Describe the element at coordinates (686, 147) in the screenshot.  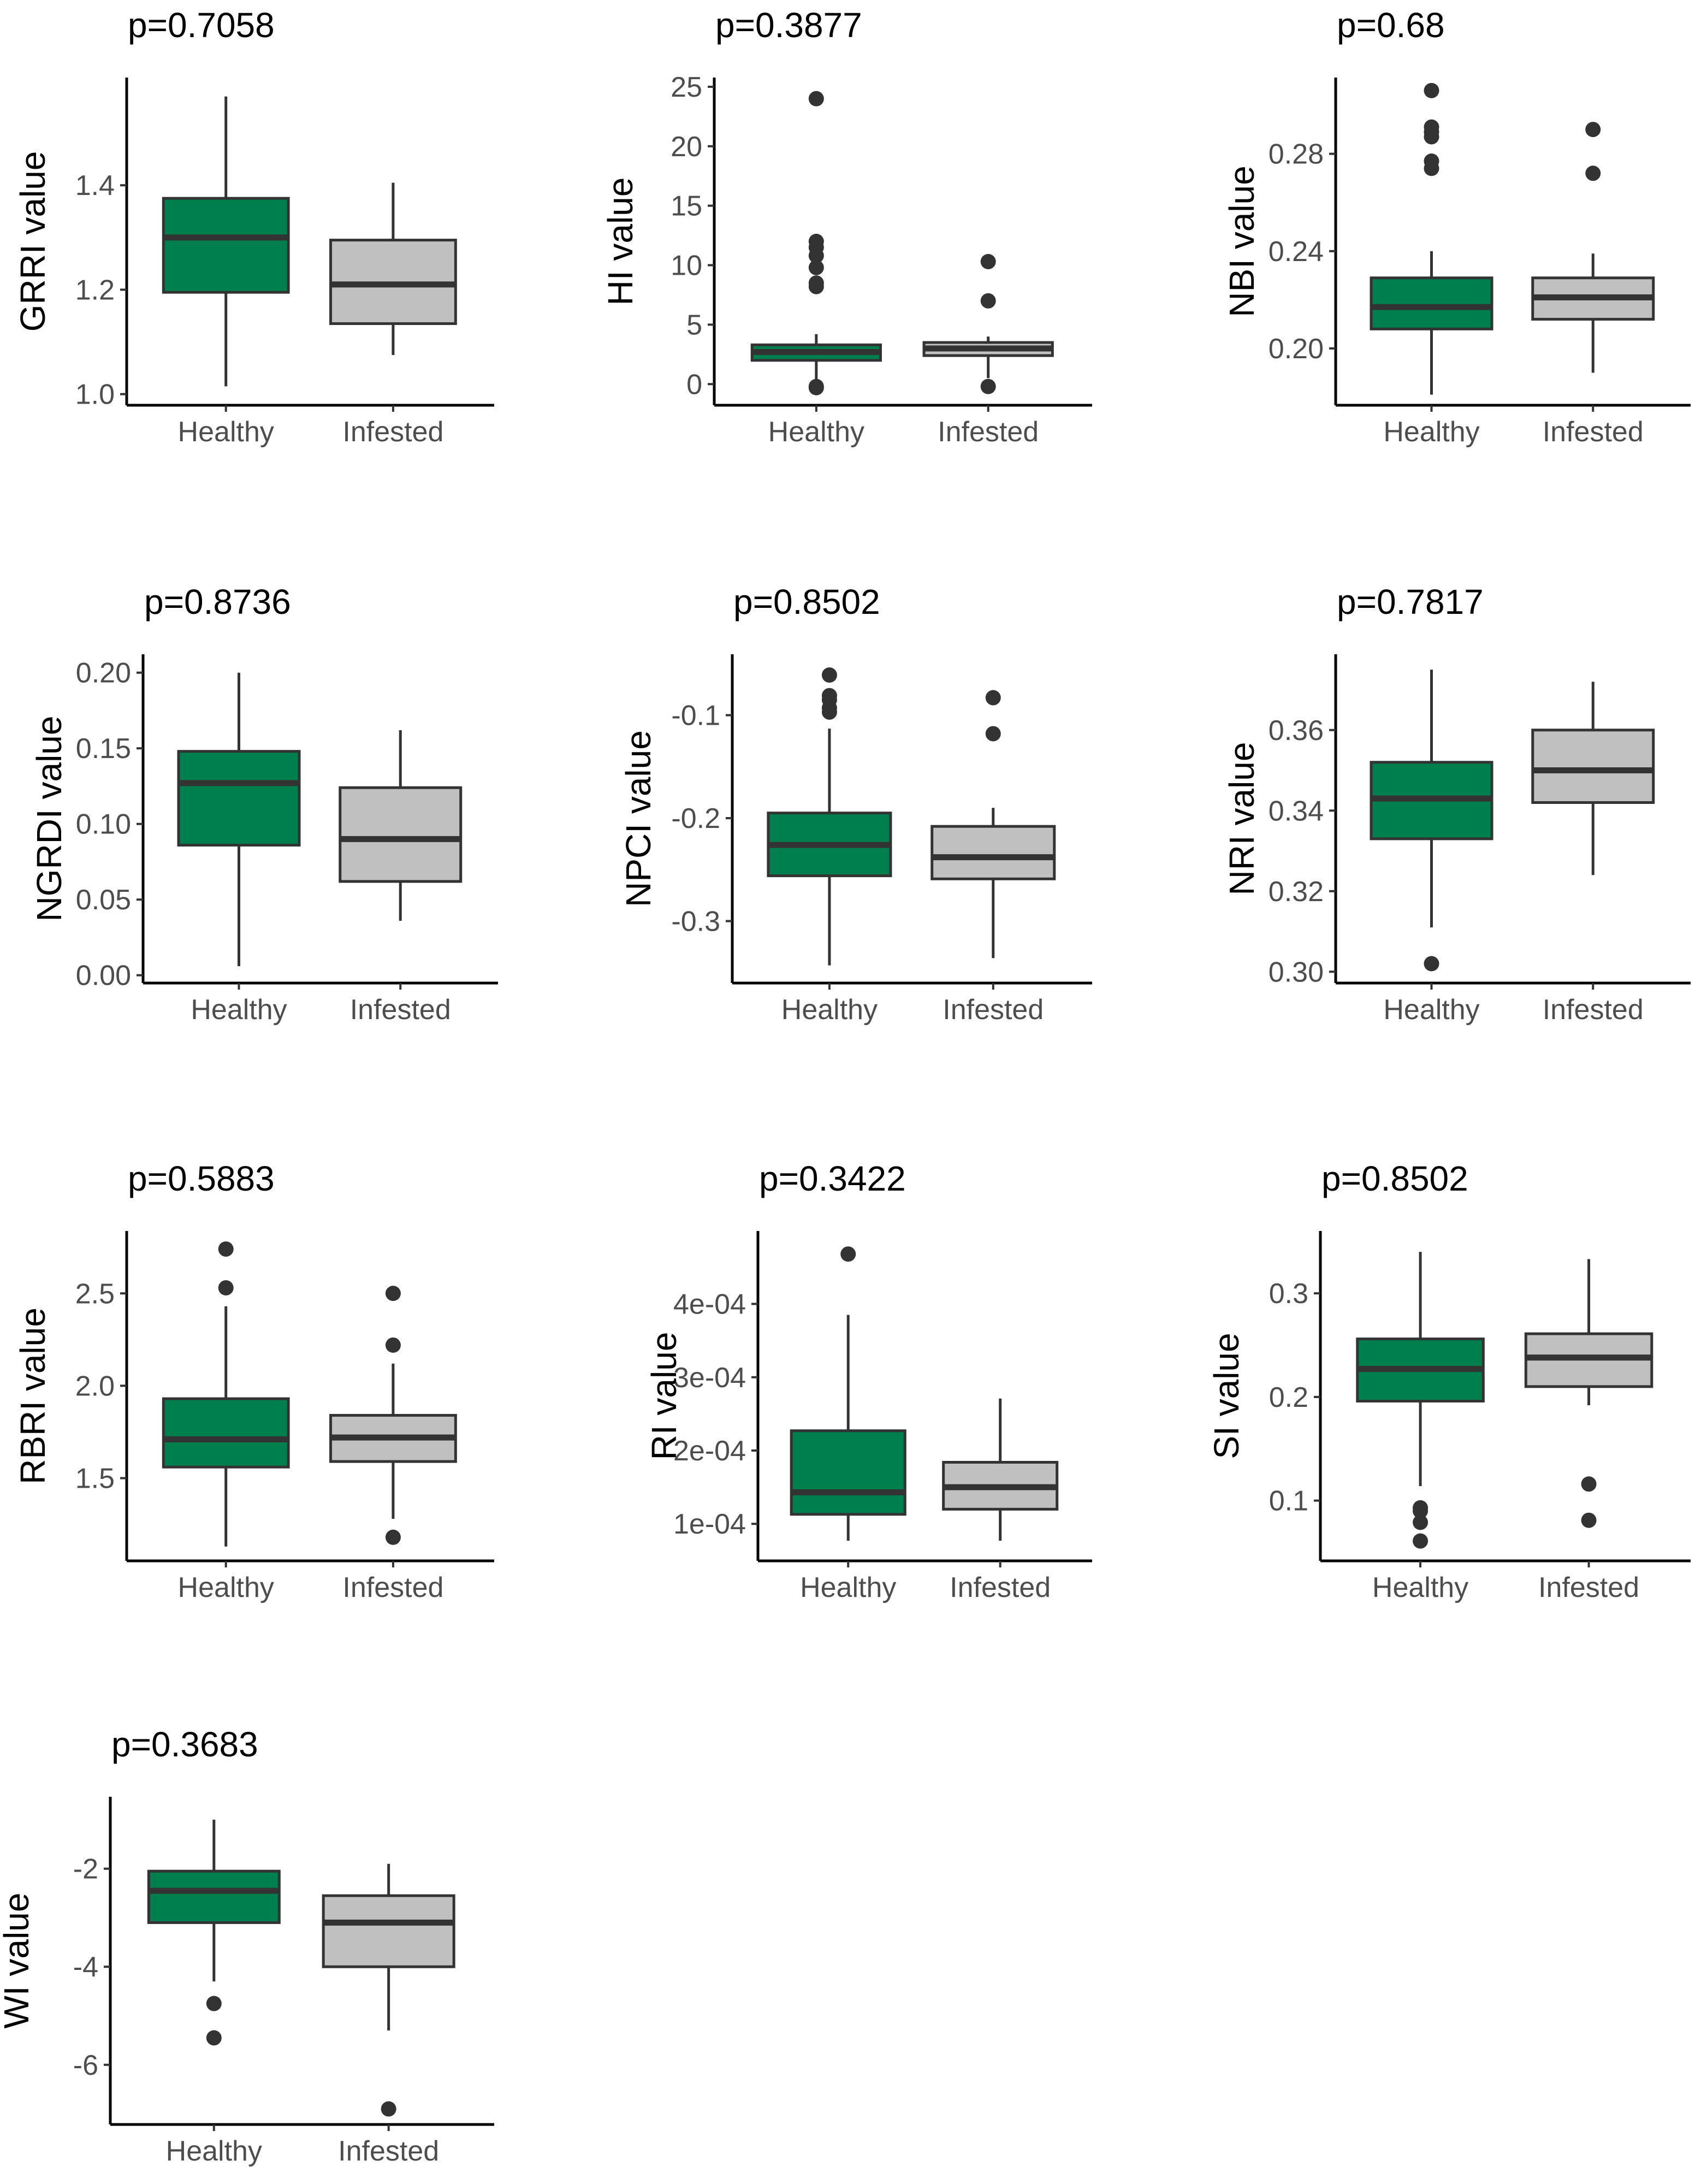
I see `y-tick-label: 20` at that location.